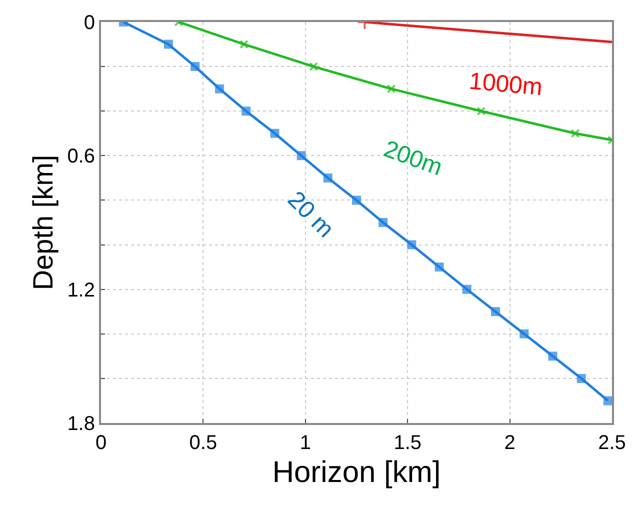 The image size is (638, 507). What do you see at coordinates (89, 23) in the screenshot?
I see `y-tick-label: 0` at bounding box center [89, 23].